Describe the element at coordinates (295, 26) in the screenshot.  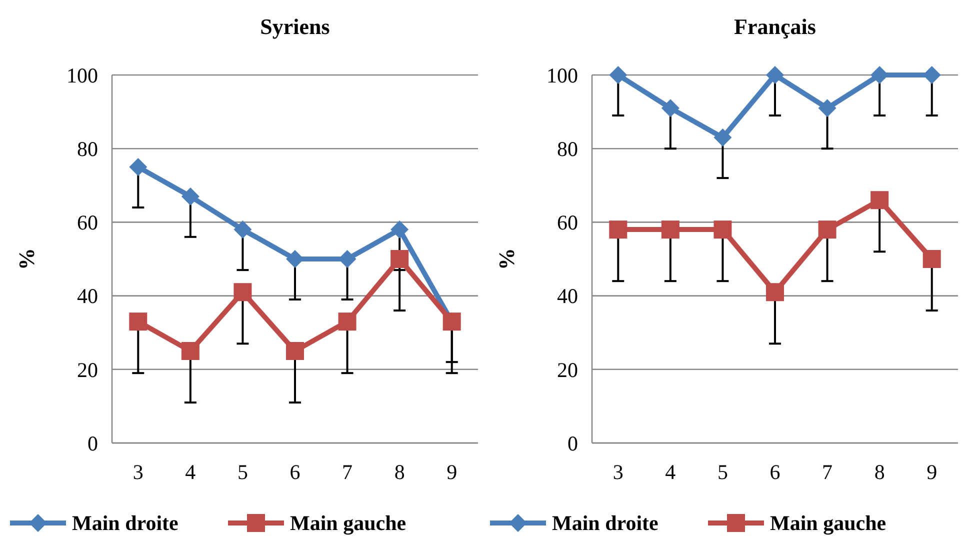
I see `chart-title: Syriens` at that location.